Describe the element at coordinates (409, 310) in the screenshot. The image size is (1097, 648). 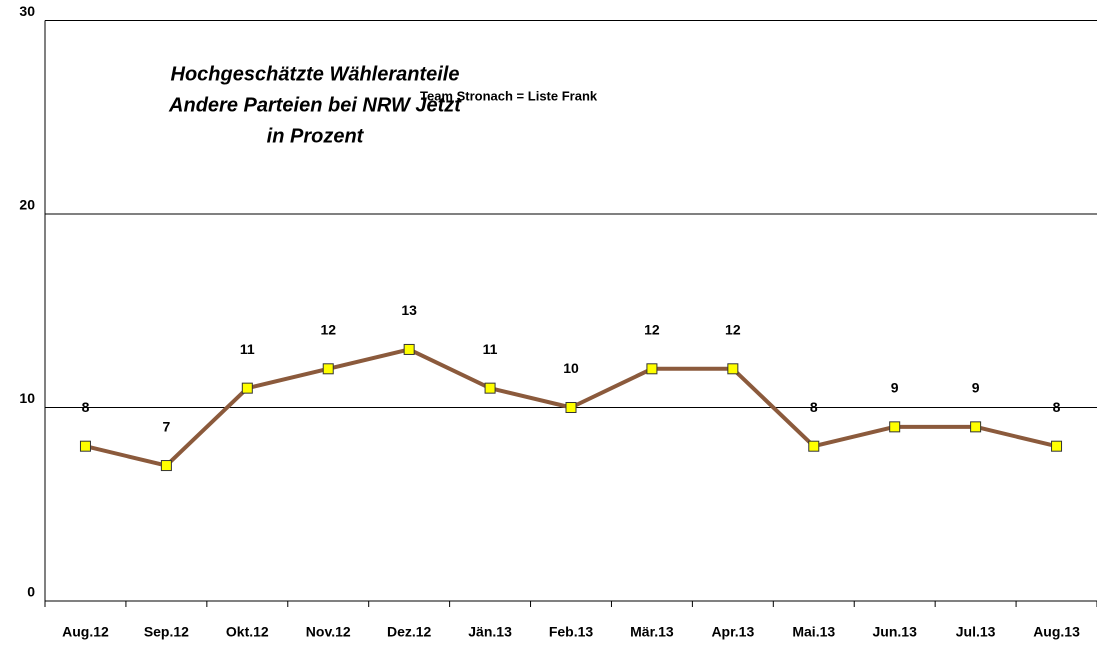
I see `data-label: 13` at that location.